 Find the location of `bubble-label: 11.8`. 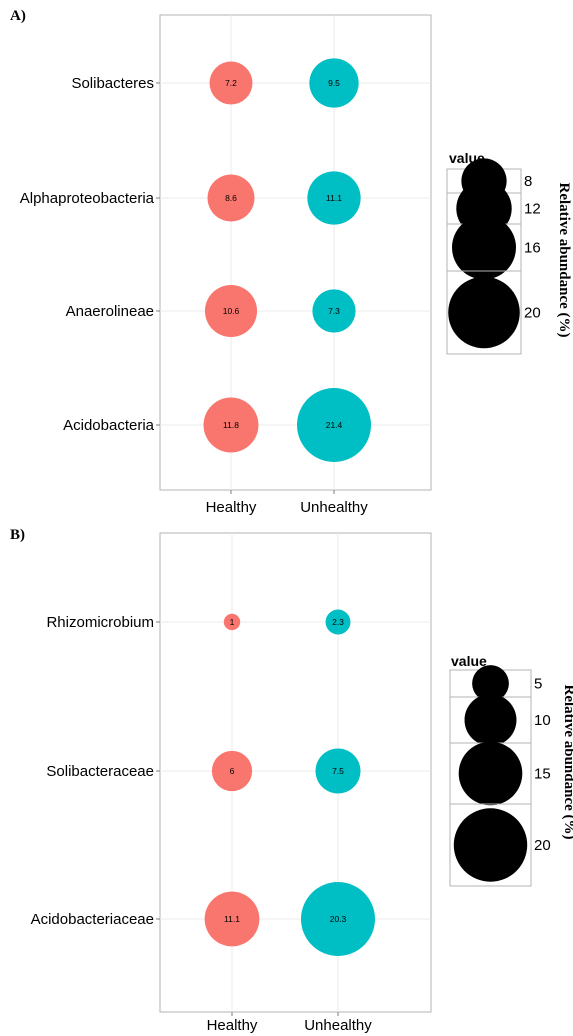

bubble-label: 11.8 is located at coordinates (231, 425).